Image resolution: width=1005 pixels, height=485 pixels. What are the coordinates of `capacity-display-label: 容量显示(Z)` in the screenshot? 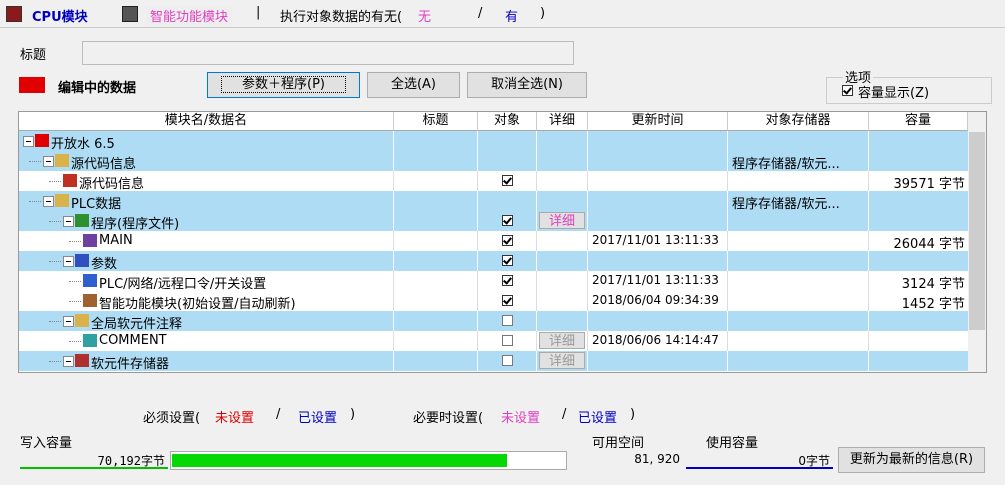 It's located at (894, 93).